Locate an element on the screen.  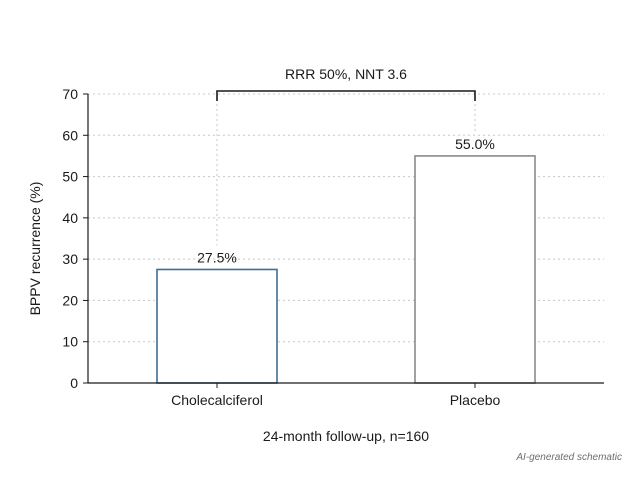
x-axis-title: 24-month follow-up, n=160 is located at coordinates (346, 436).